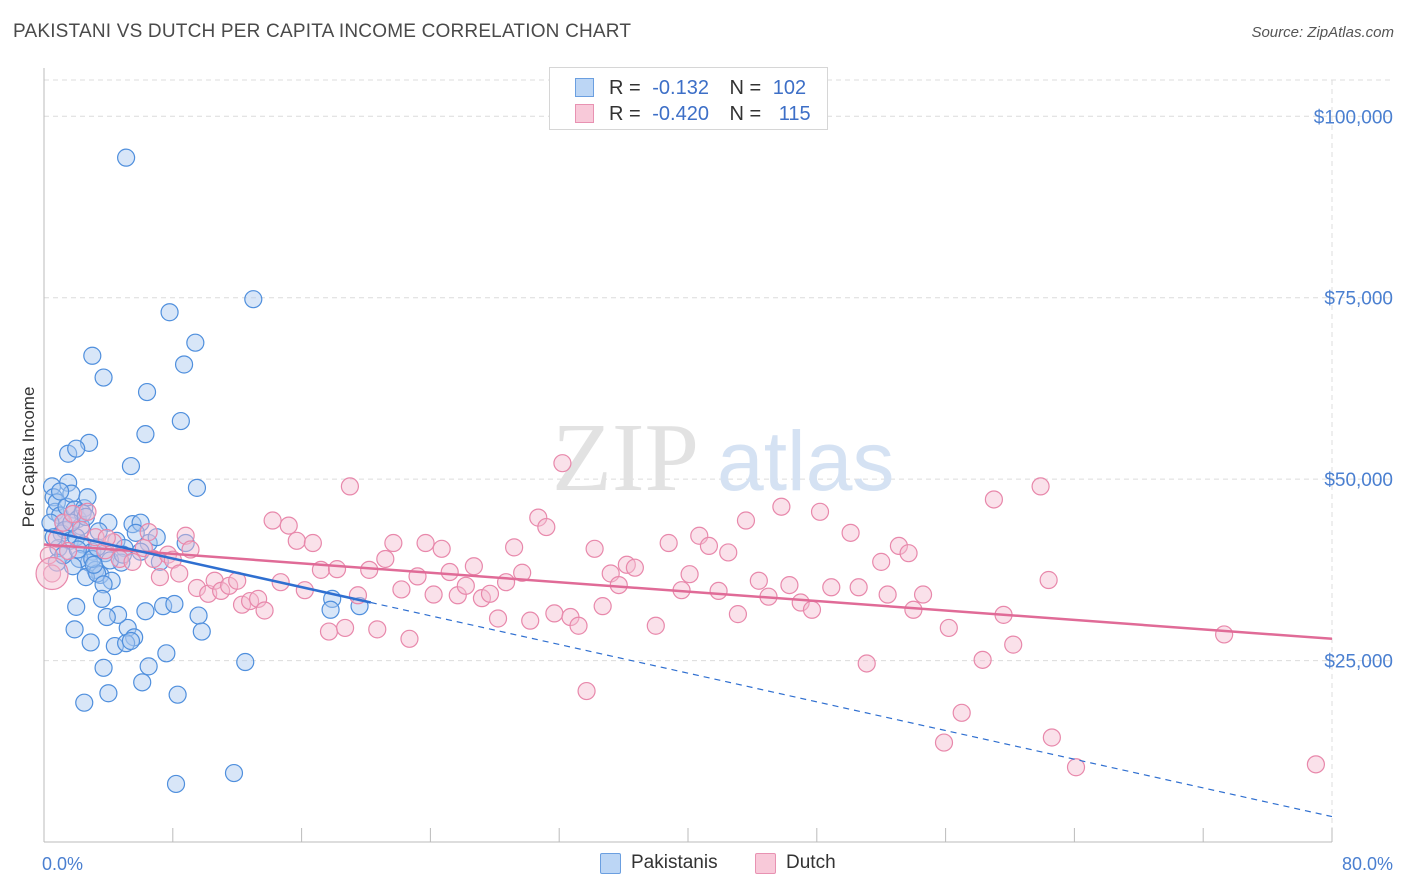 The height and width of the screenshot is (892, 1406). What do you see at coordinates (610, 863) in the screenshot?
I see `legend-swatch-pakistanis` at bounding box center [610, 863].